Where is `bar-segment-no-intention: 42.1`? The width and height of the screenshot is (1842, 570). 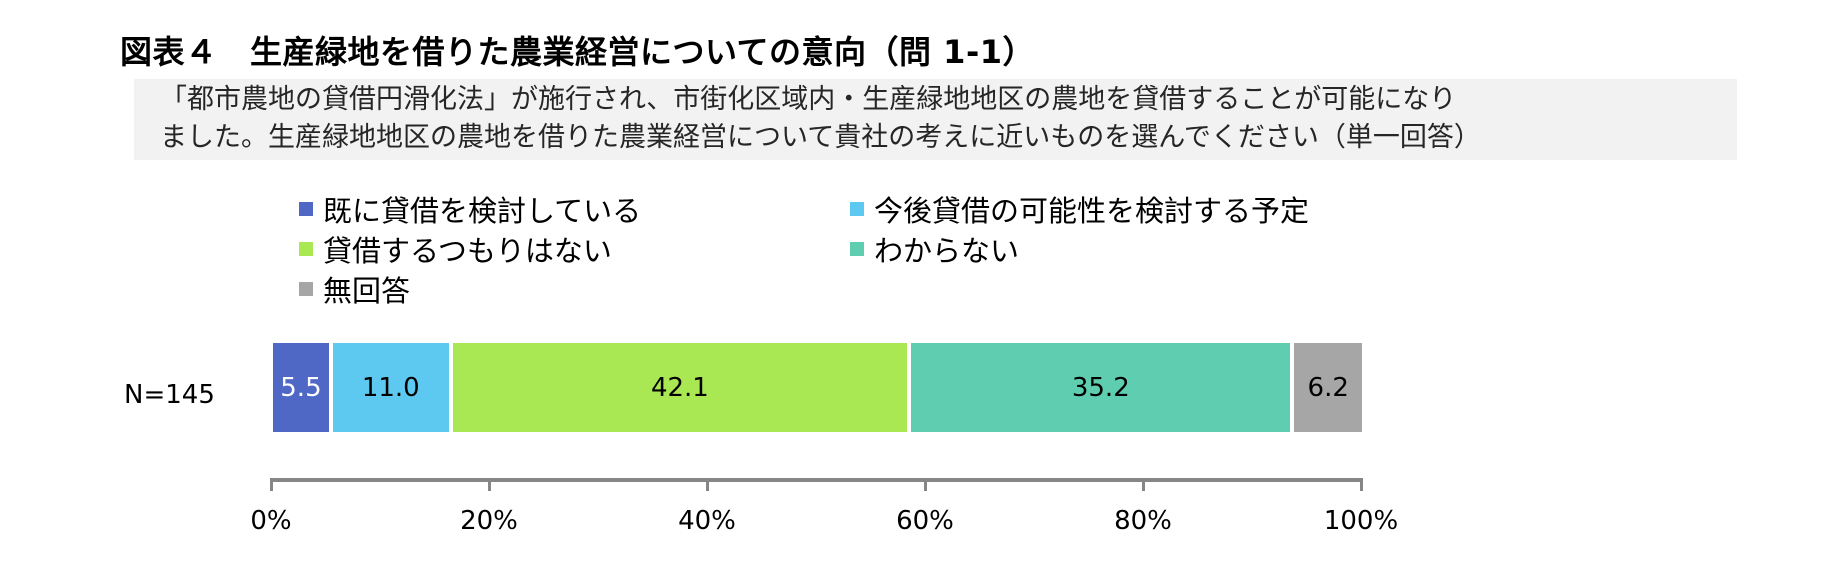 bar-segment-no-intention: 42.1 is located at coordinates (682, 387).